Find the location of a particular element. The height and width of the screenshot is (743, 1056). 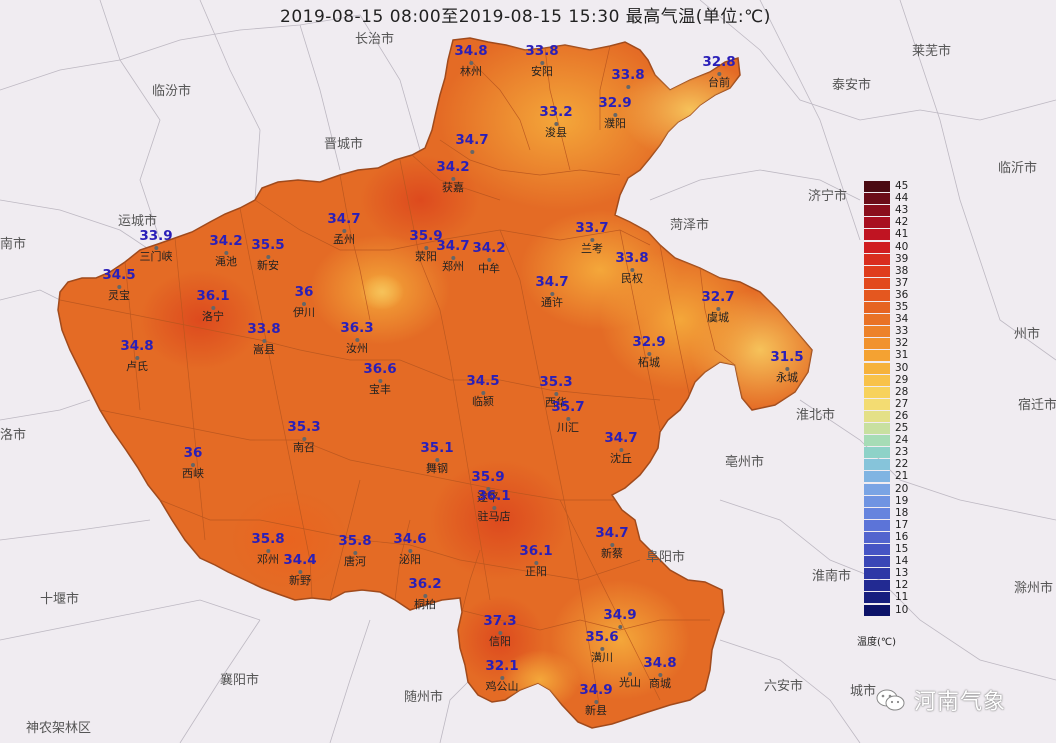

neighbor-city-label: 淮北市 is located at coordinates (816, 415).